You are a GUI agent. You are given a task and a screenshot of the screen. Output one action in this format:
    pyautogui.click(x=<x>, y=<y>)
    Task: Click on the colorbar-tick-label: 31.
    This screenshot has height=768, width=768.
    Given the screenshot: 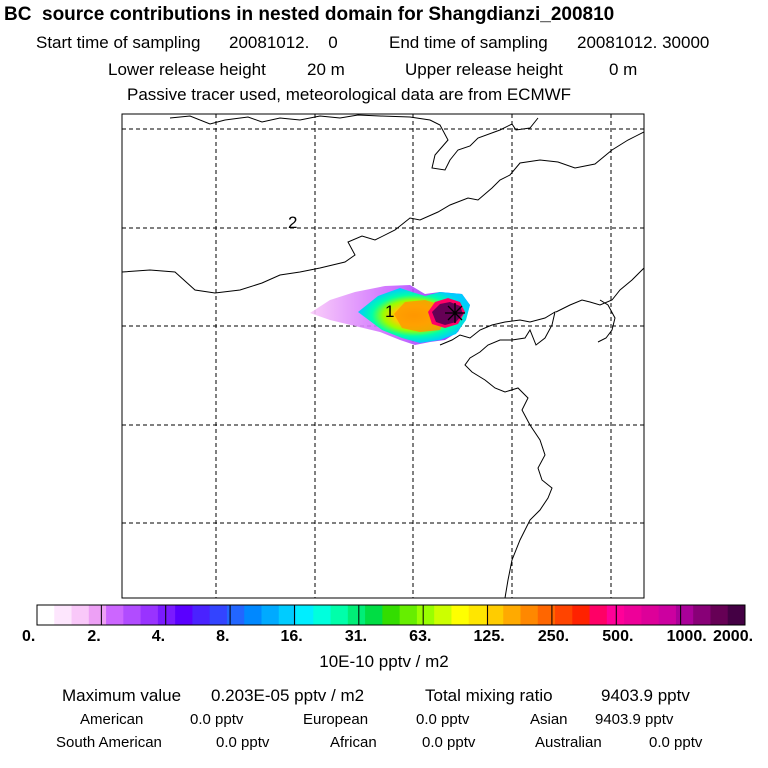 What is the action you would take?
    pyautogui.click(x=356, y=636)
    